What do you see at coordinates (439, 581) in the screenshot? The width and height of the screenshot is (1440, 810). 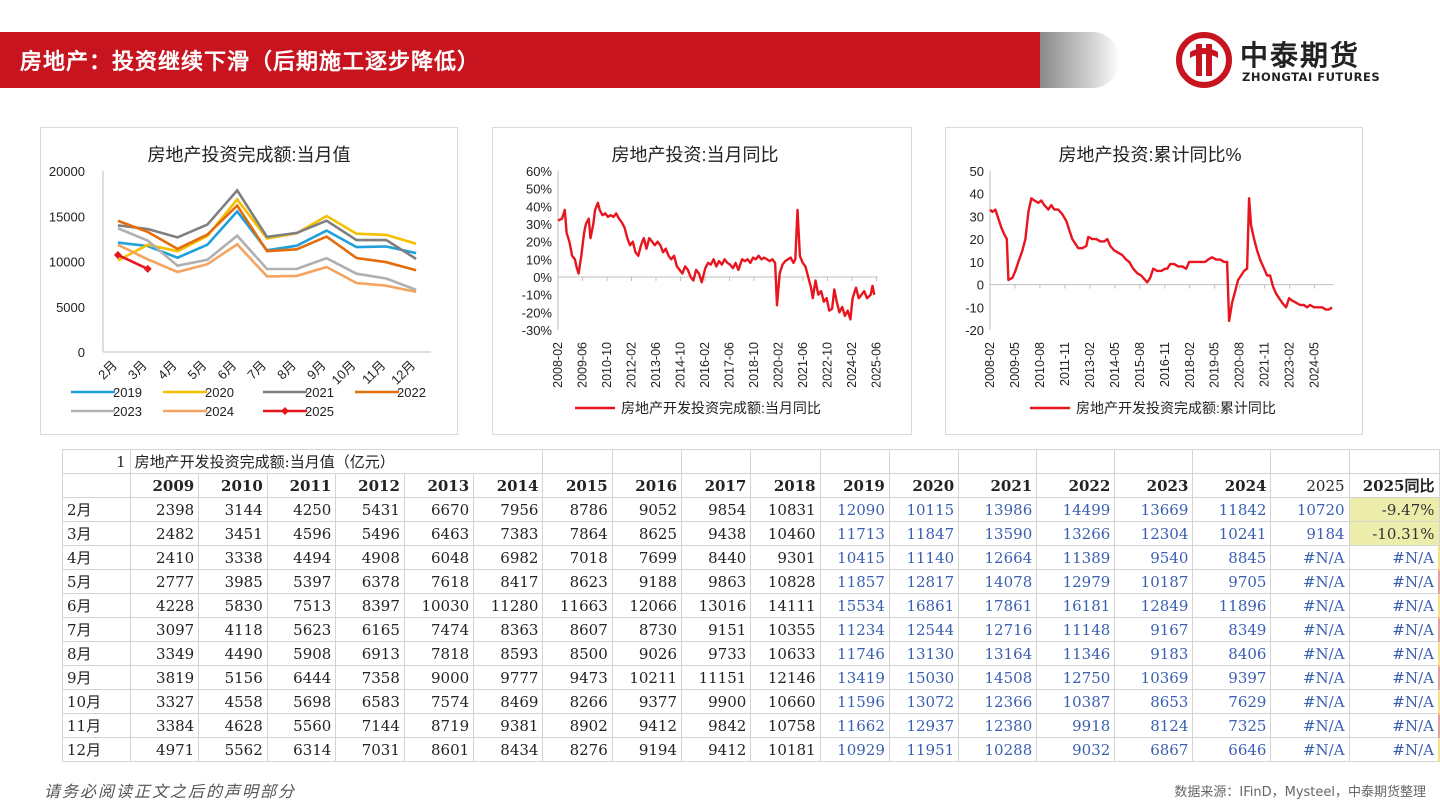 I see `table-cell: 7618` at bounding box center [439, 581].